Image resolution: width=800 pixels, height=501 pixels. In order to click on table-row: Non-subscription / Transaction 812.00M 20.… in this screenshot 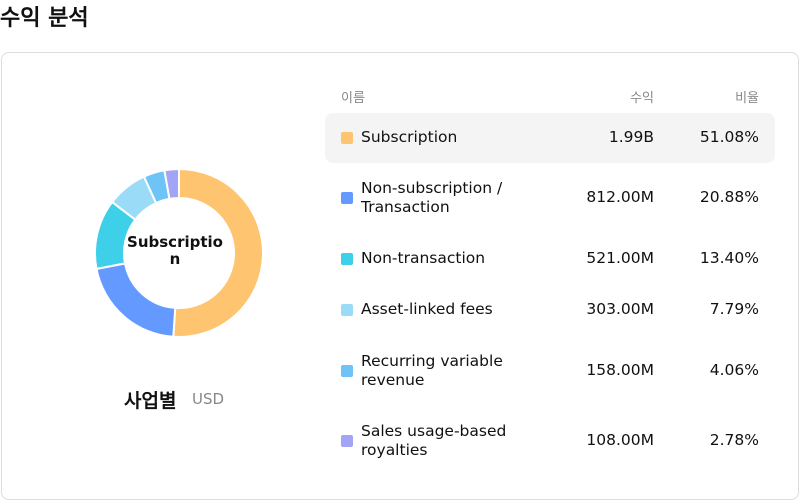, I will do `click(550, 198)`.